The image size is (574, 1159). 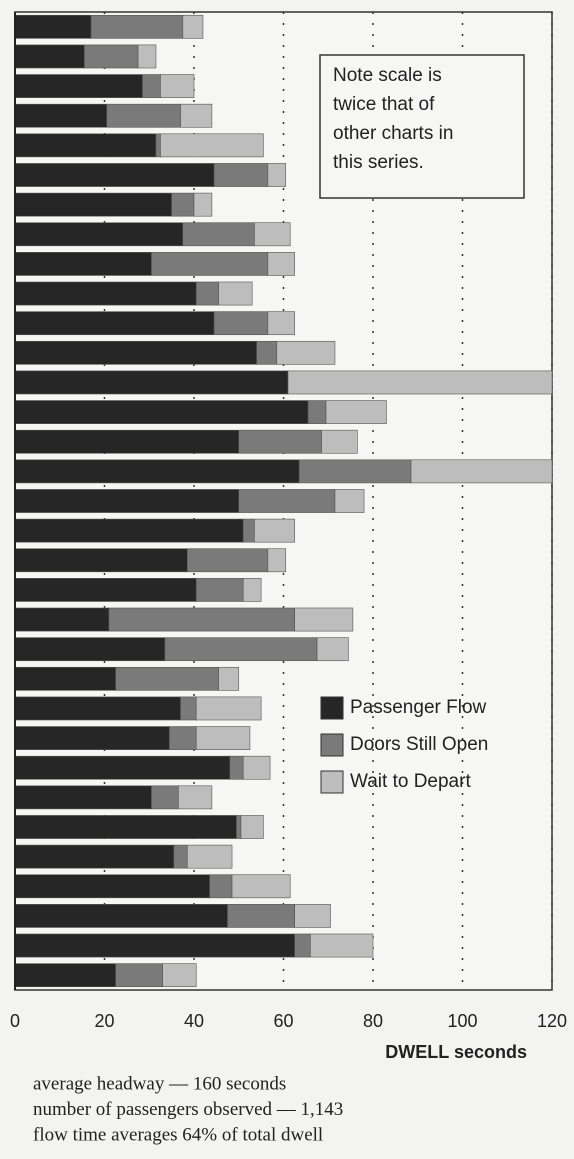 I want to click on note-box, so click(x=422, y=126).